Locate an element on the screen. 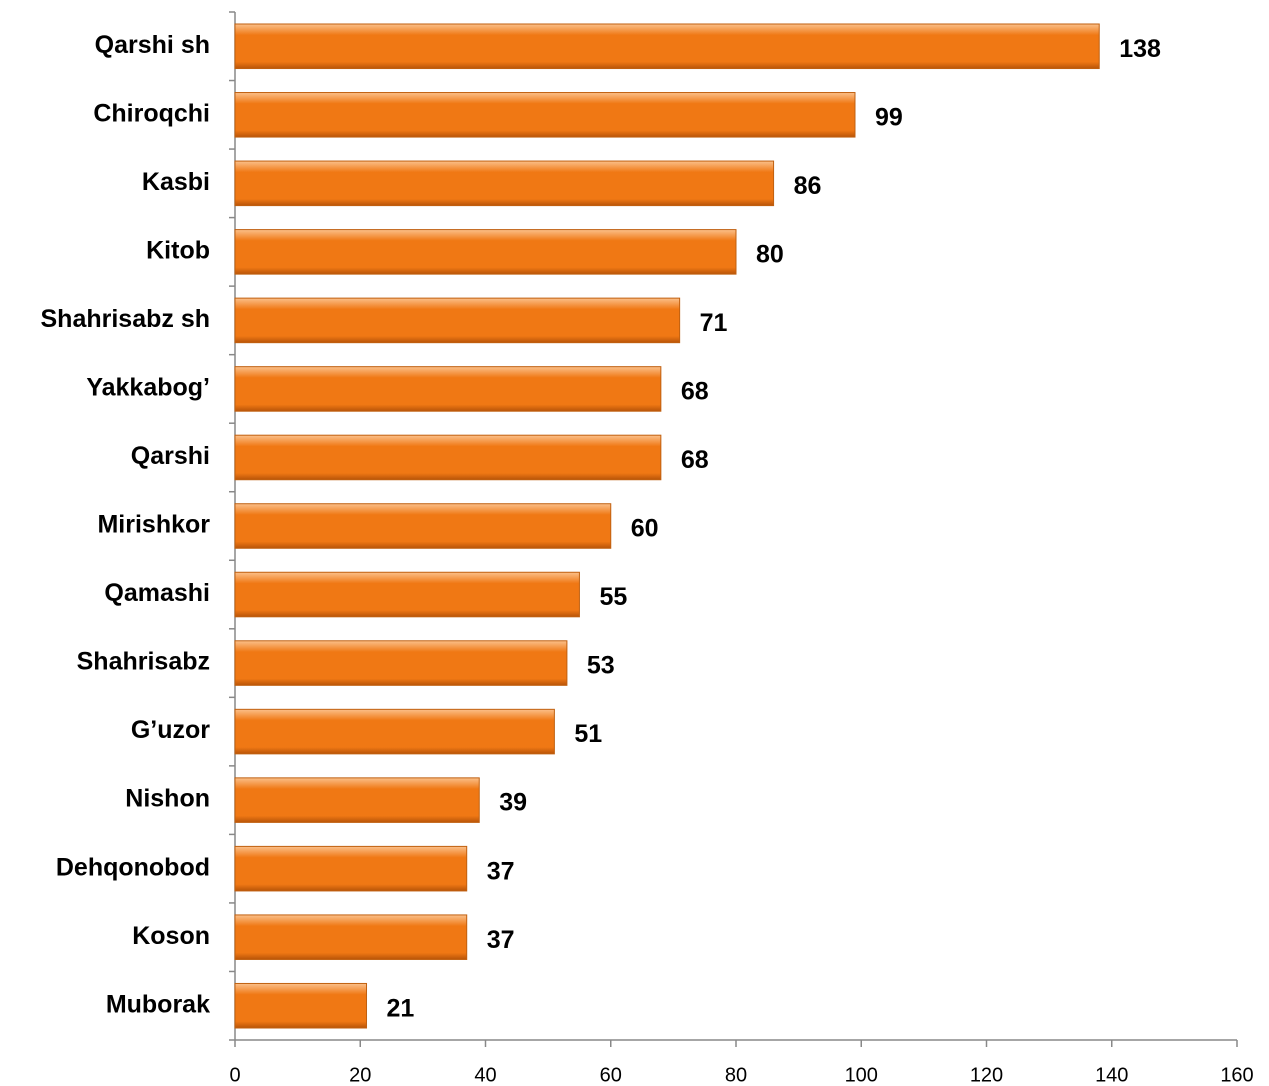  y-tick-label: Nishon is located at coordinates (167, 799).